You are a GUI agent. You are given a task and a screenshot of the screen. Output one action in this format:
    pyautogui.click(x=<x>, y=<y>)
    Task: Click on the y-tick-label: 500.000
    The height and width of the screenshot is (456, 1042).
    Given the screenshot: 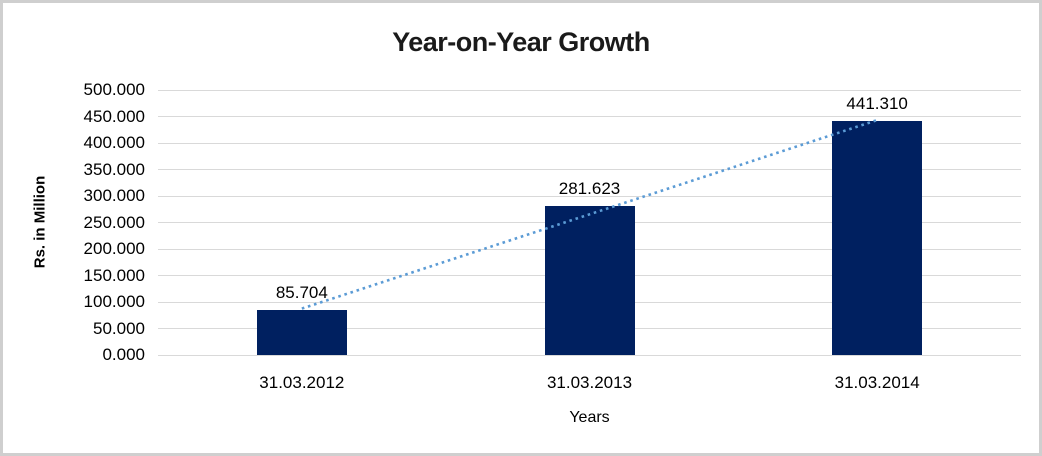 What is the action you would take?
    pyautogui.click(x=114, y=89)
    